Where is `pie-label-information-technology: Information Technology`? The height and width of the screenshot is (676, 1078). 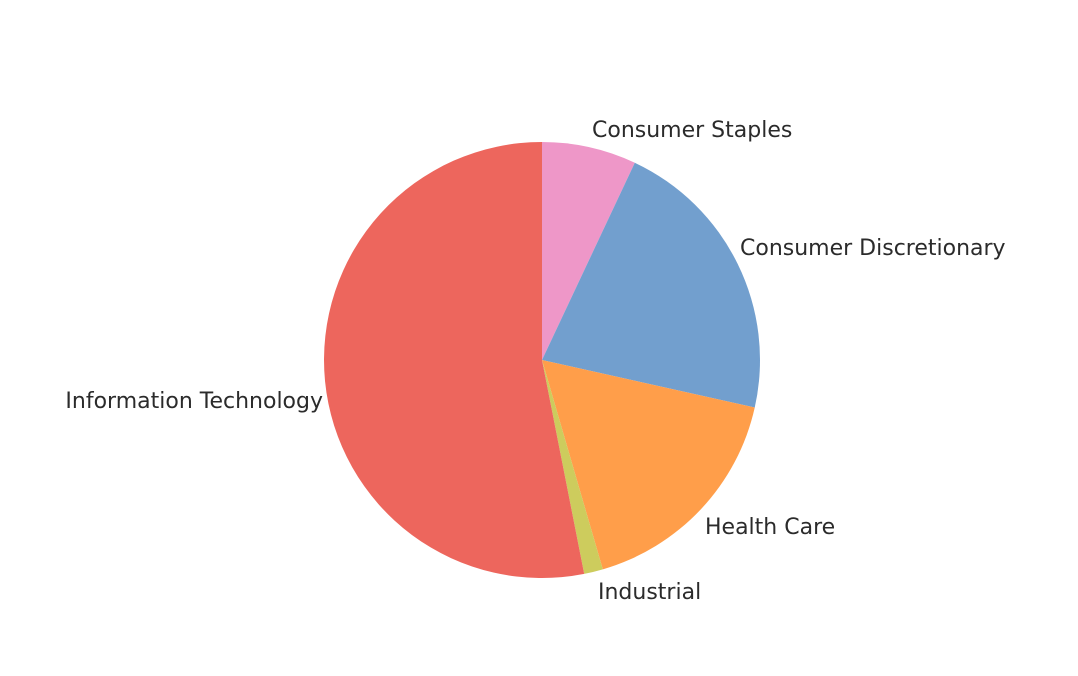 pie-label-information-technology: Information Technology is located at coordinates (194, 401).